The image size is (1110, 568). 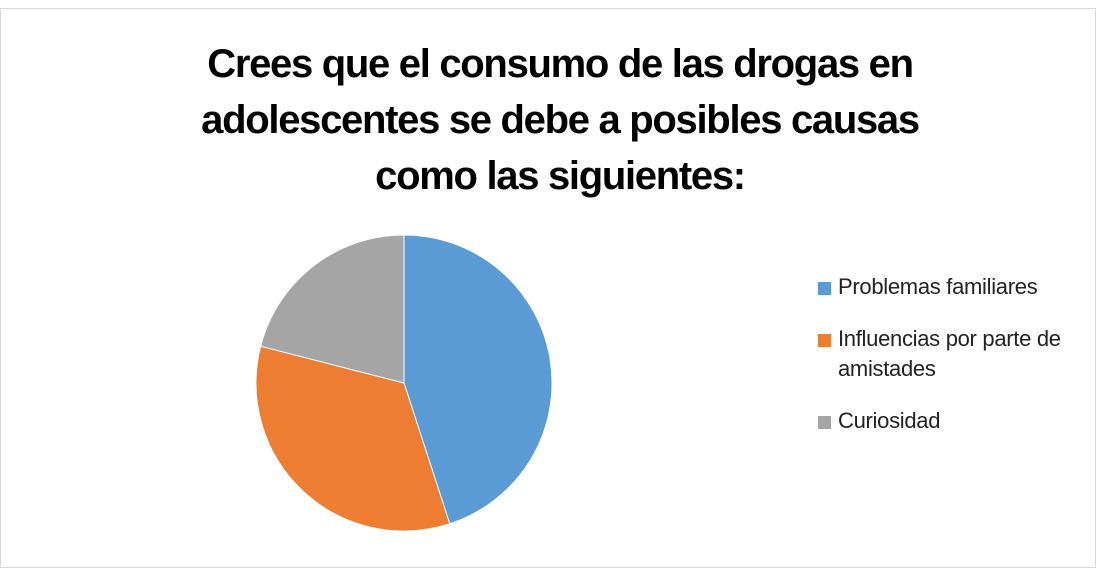 I want to click on legend-item: Problemas familiares, so click(x=943, y=287).